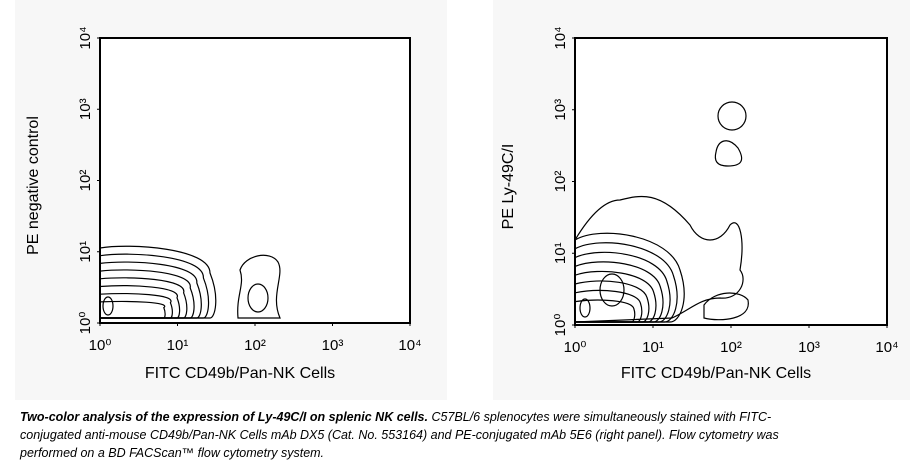 This screenshot has height=472, width=921. What do you see at coordinates (33, 185) in the screenshot?
I see `y-axis-label: PE negative control` at bounding box center [33, 185].